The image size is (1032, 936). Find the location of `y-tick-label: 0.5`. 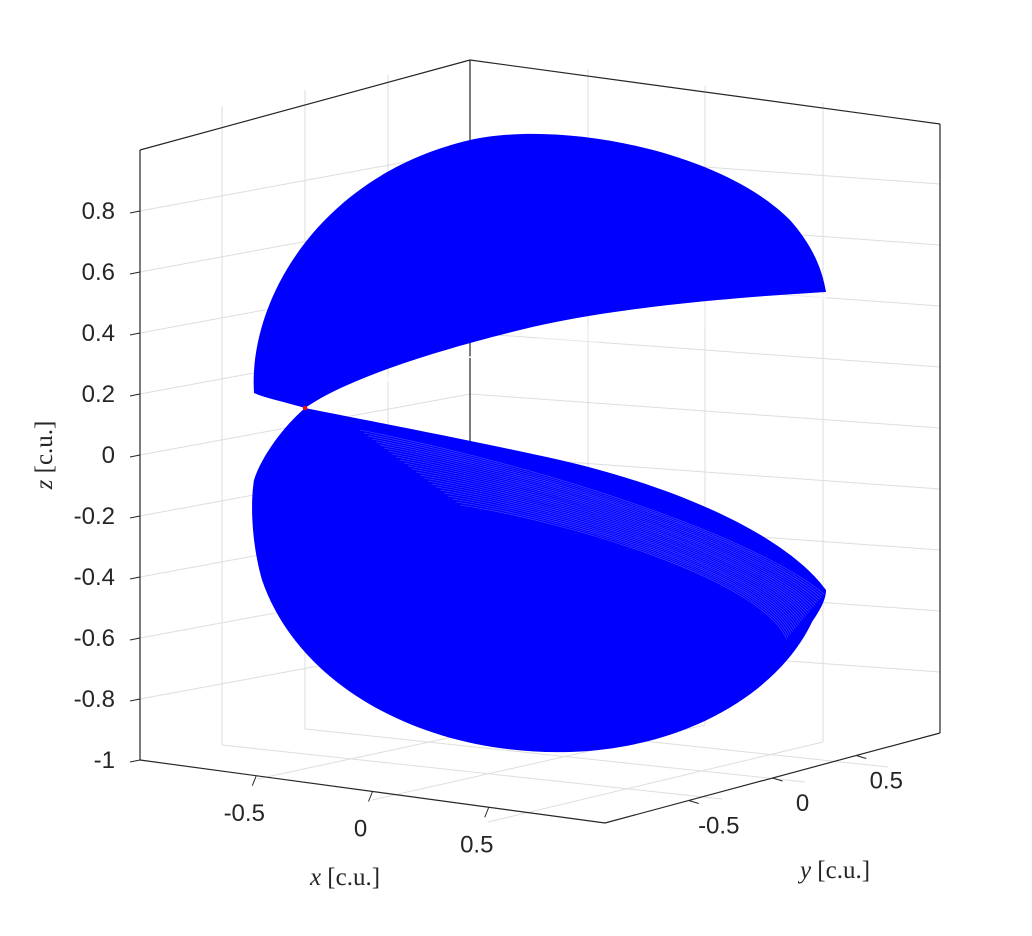

y-tick-label: 0.5 is located at coordinates (886, 781).